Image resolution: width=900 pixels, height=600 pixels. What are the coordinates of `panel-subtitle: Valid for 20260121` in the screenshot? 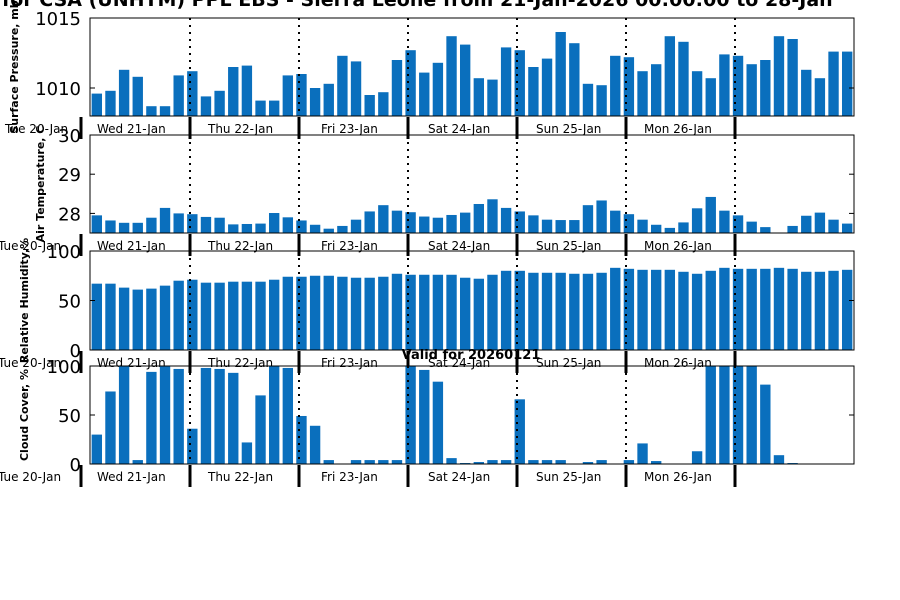 It's located at (471, 355).